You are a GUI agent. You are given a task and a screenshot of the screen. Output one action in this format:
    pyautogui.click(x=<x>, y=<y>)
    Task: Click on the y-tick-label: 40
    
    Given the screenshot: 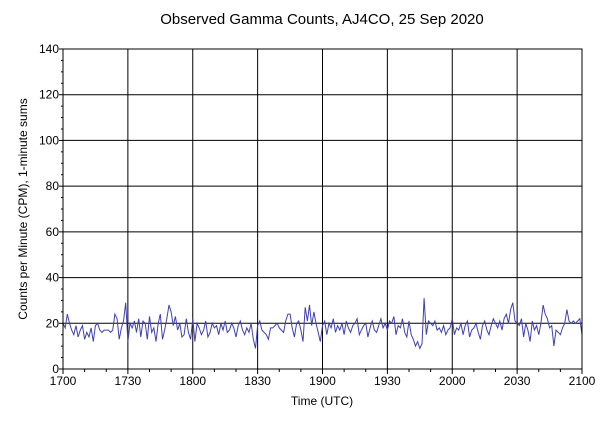 What is the action you would take?
    pyautogui.click(x=53, y=278)
    